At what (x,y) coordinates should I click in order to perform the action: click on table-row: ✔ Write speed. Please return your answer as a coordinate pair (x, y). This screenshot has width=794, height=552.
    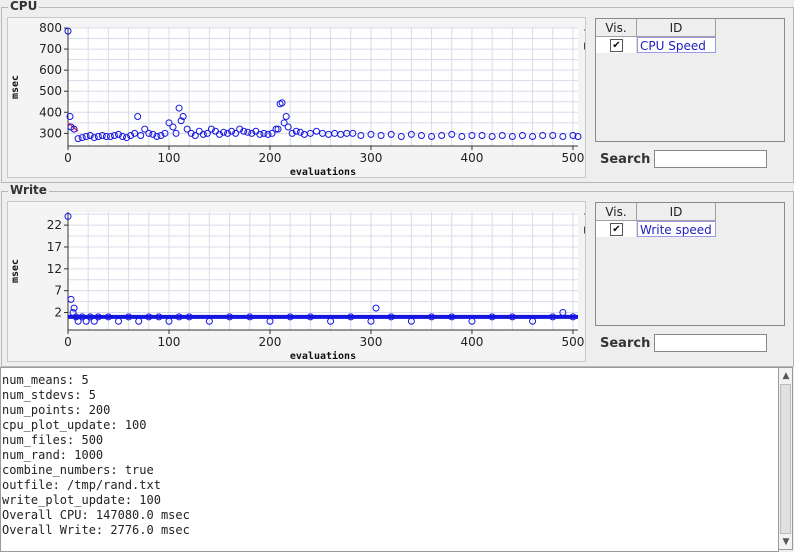
    Looking at the image, I should click on (656, 229).